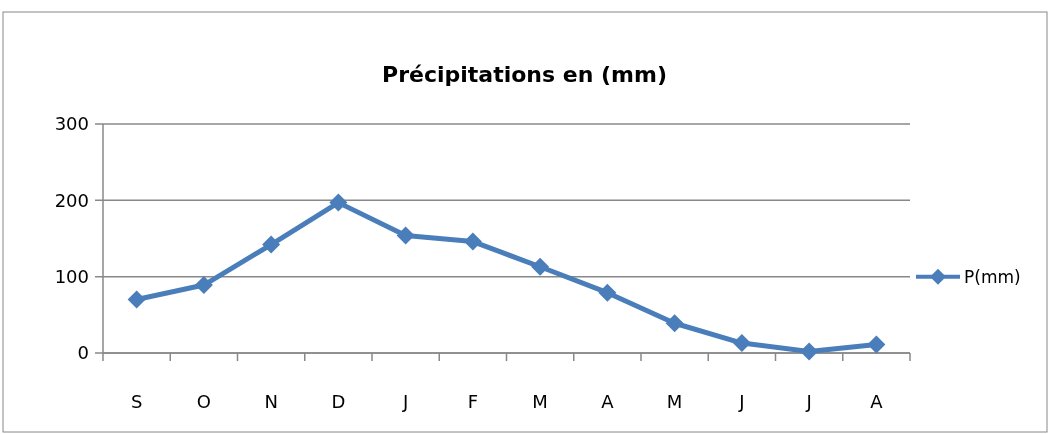 The height and width of the screenshot is (434, 1050). What do you see at coordinates (83, 353) in the screenshot?
I see `y-tick-label: 0` at bounding box center [83, 353].